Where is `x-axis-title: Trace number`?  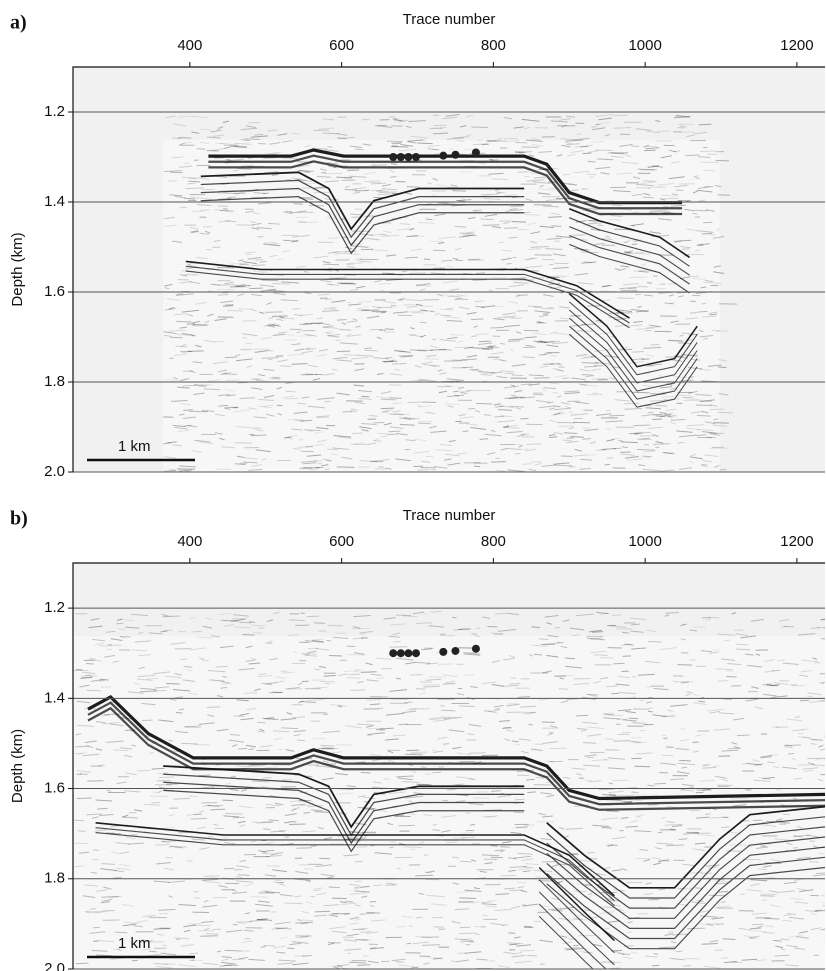
x-axis-title: Trace number is located at coordinates (449, 19).